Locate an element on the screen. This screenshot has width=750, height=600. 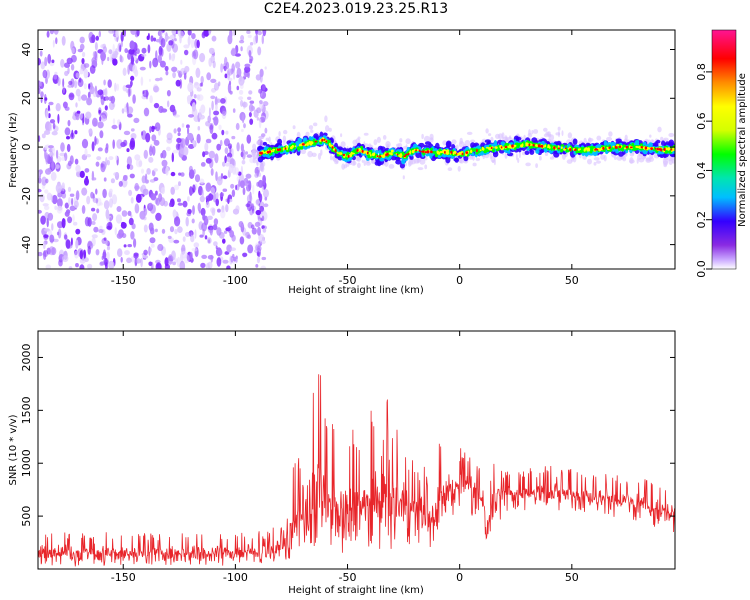
spectrogram-x-axis-label: Height of straight line (km) is located at coordinates (356, 290).